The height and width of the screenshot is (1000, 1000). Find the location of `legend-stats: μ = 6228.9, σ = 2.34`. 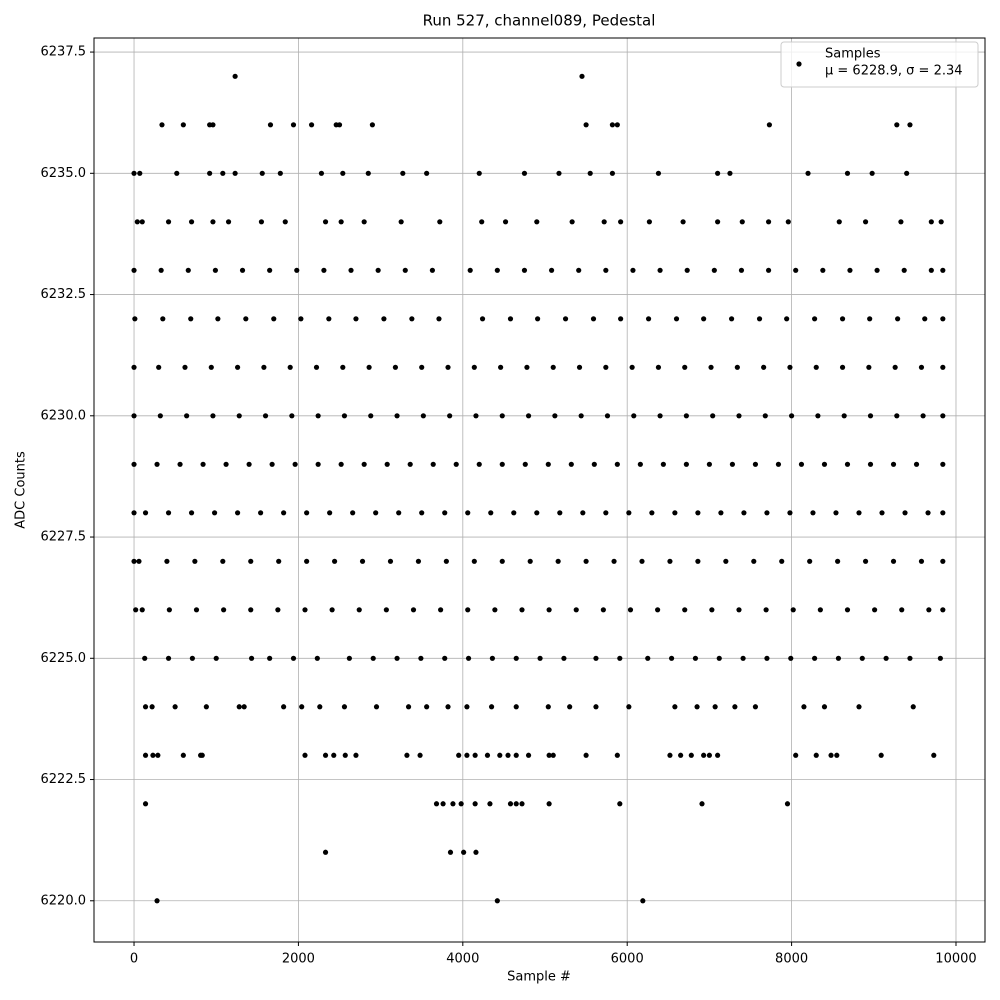

legend-stats: μ = 6228.9, σ = 2.34 is located at coordinates (894, 71).